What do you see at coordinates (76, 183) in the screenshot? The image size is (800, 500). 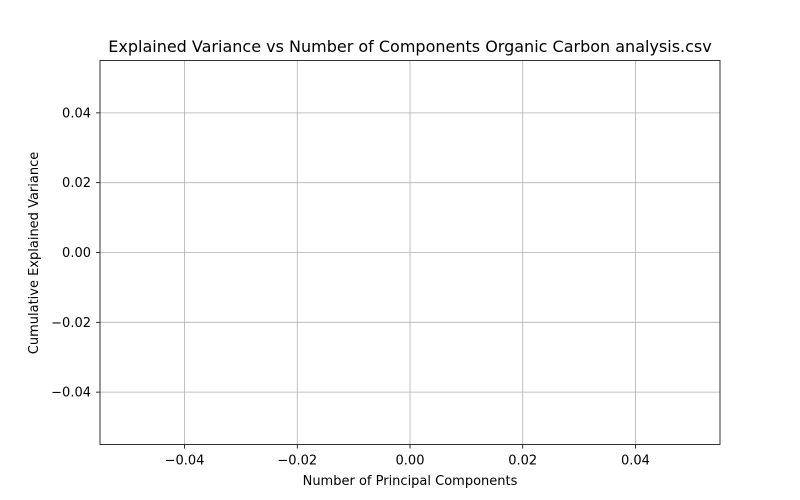 I see `y-tick-label: 0.02` at bounding box center [76, 183].